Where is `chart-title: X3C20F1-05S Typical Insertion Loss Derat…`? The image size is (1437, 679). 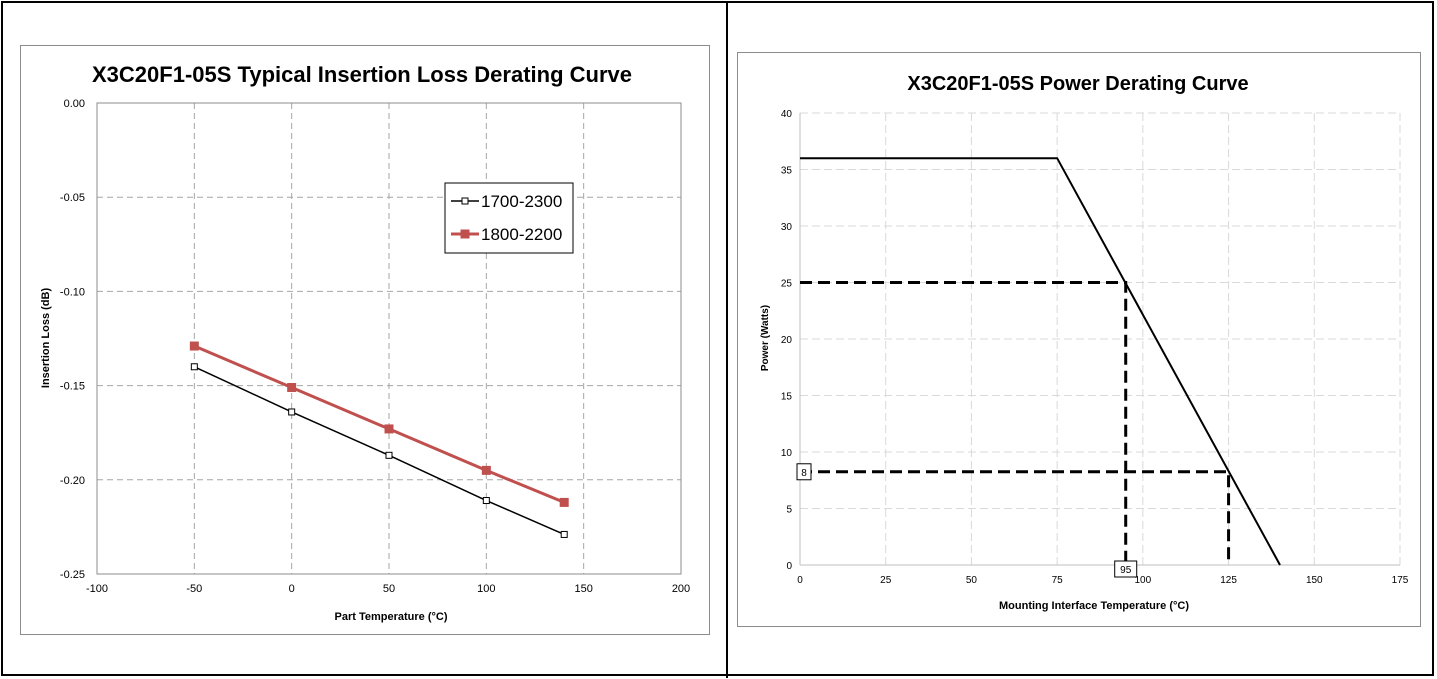 chart-title: X3C20F1-05S Typical Insertion Loss Derat… is located at coordinates (362, 74).